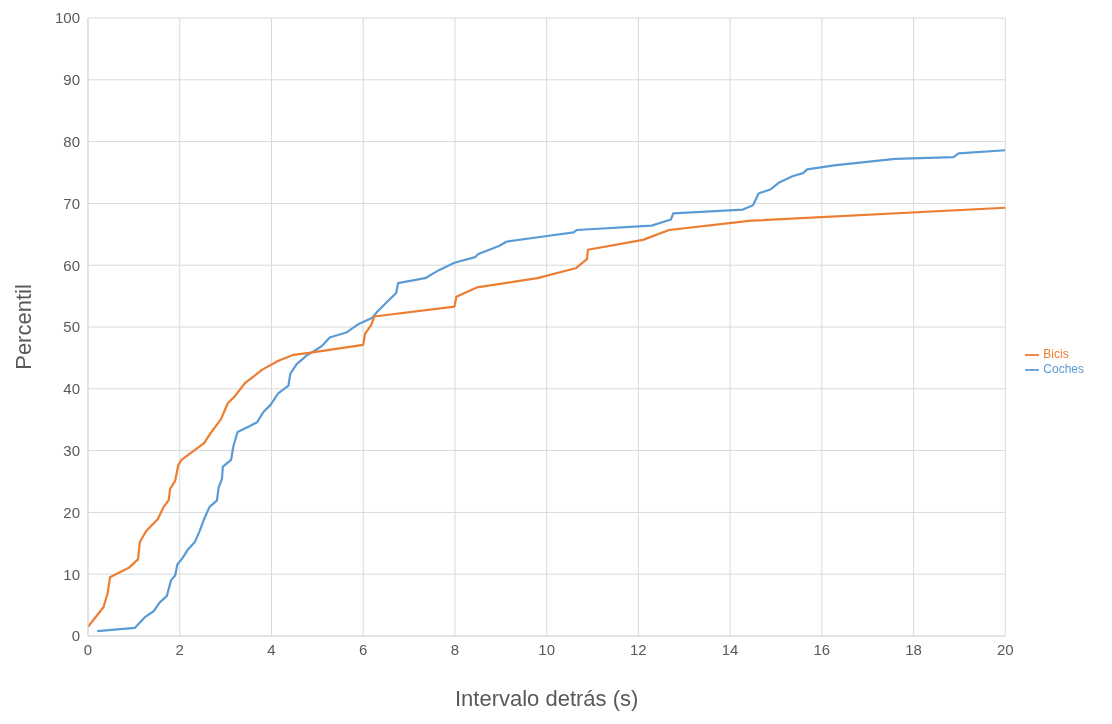 This screenshot has height=724, width=1112. What do you see at coordinates (71, 450) in the screenshot?
I see `y-tick-label: 30` at bounding box center [71, 450].